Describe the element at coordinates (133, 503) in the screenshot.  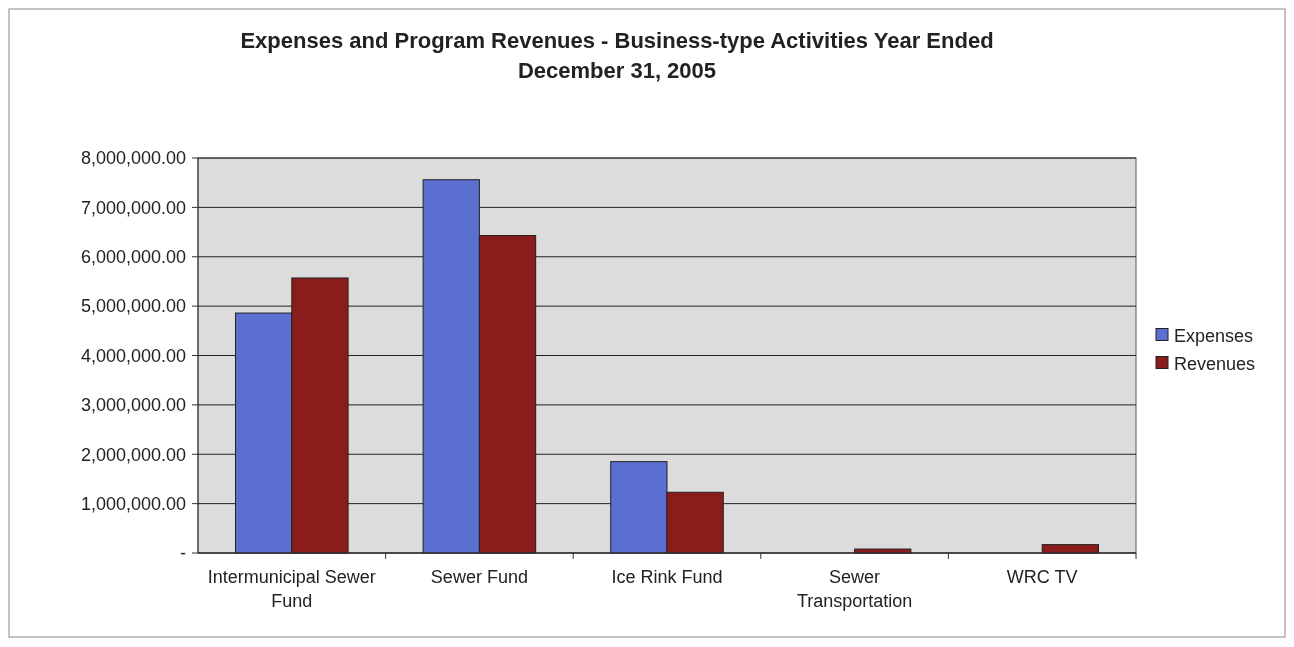
I see `y-tick-label: 1,000,000.00` at that location.